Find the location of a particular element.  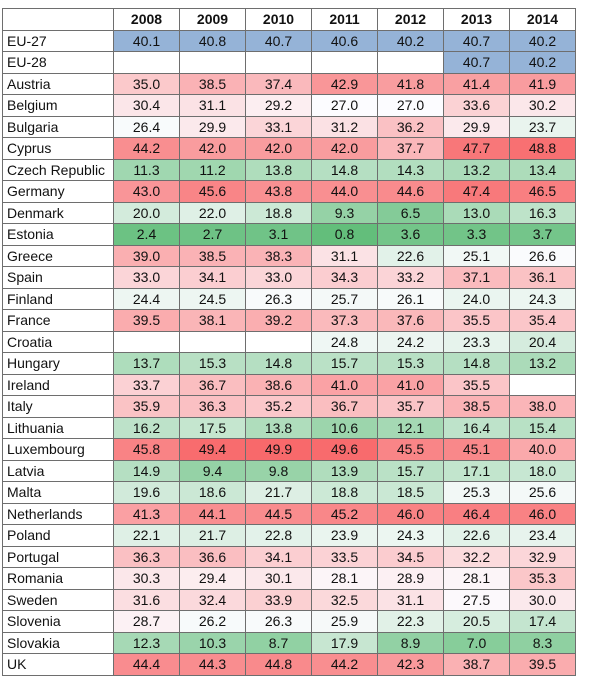

value-cell: 3.7 is located at coordinates (542, 234).